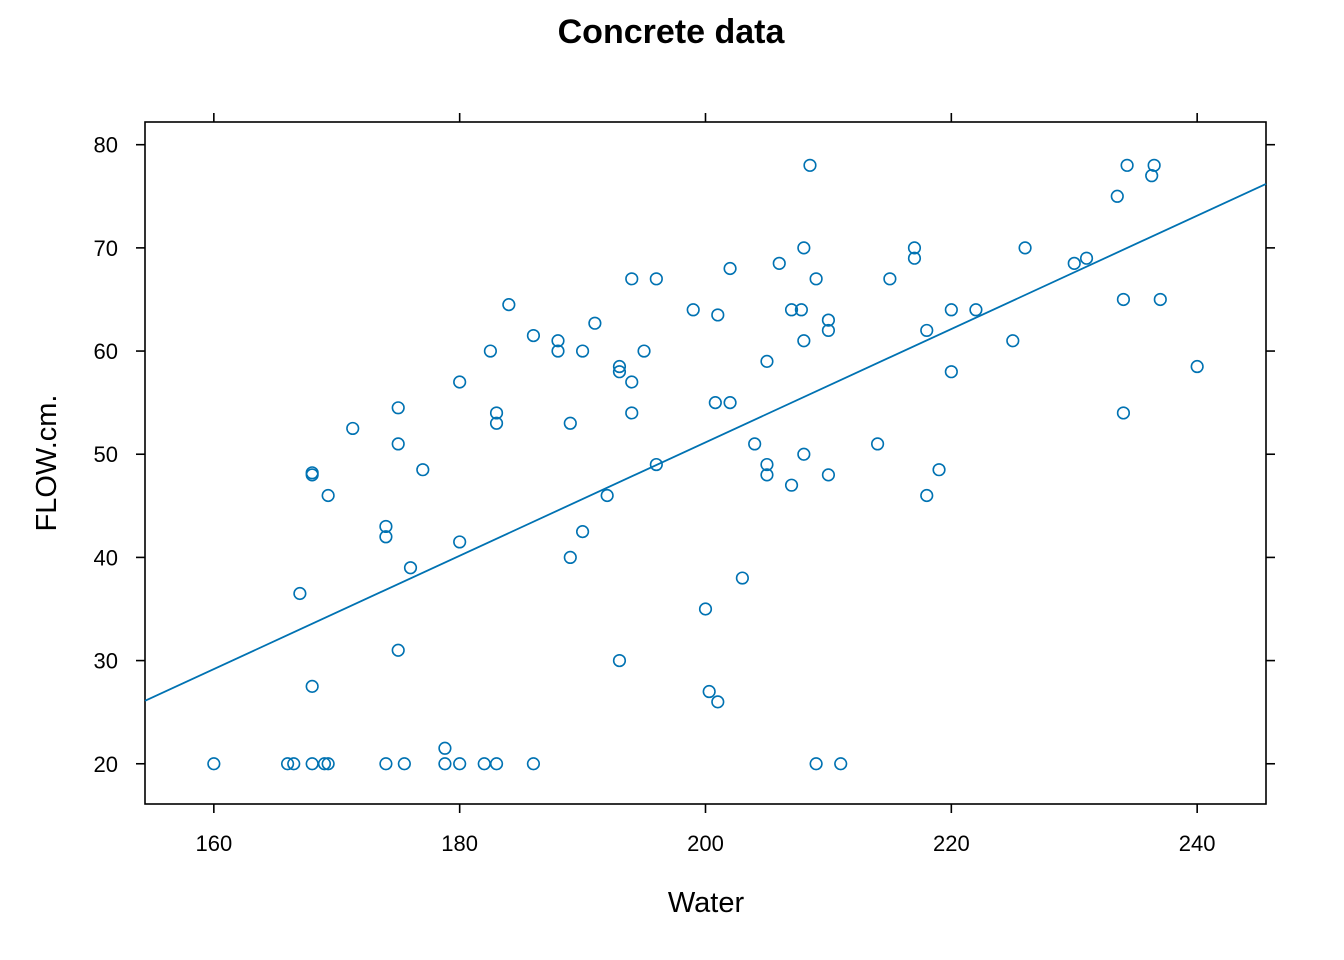 This screenshot has height=960, width=1344. Describe the element at coordinates (106, 661) in the screenshot. I see `y-tick-label: 30` at that location.